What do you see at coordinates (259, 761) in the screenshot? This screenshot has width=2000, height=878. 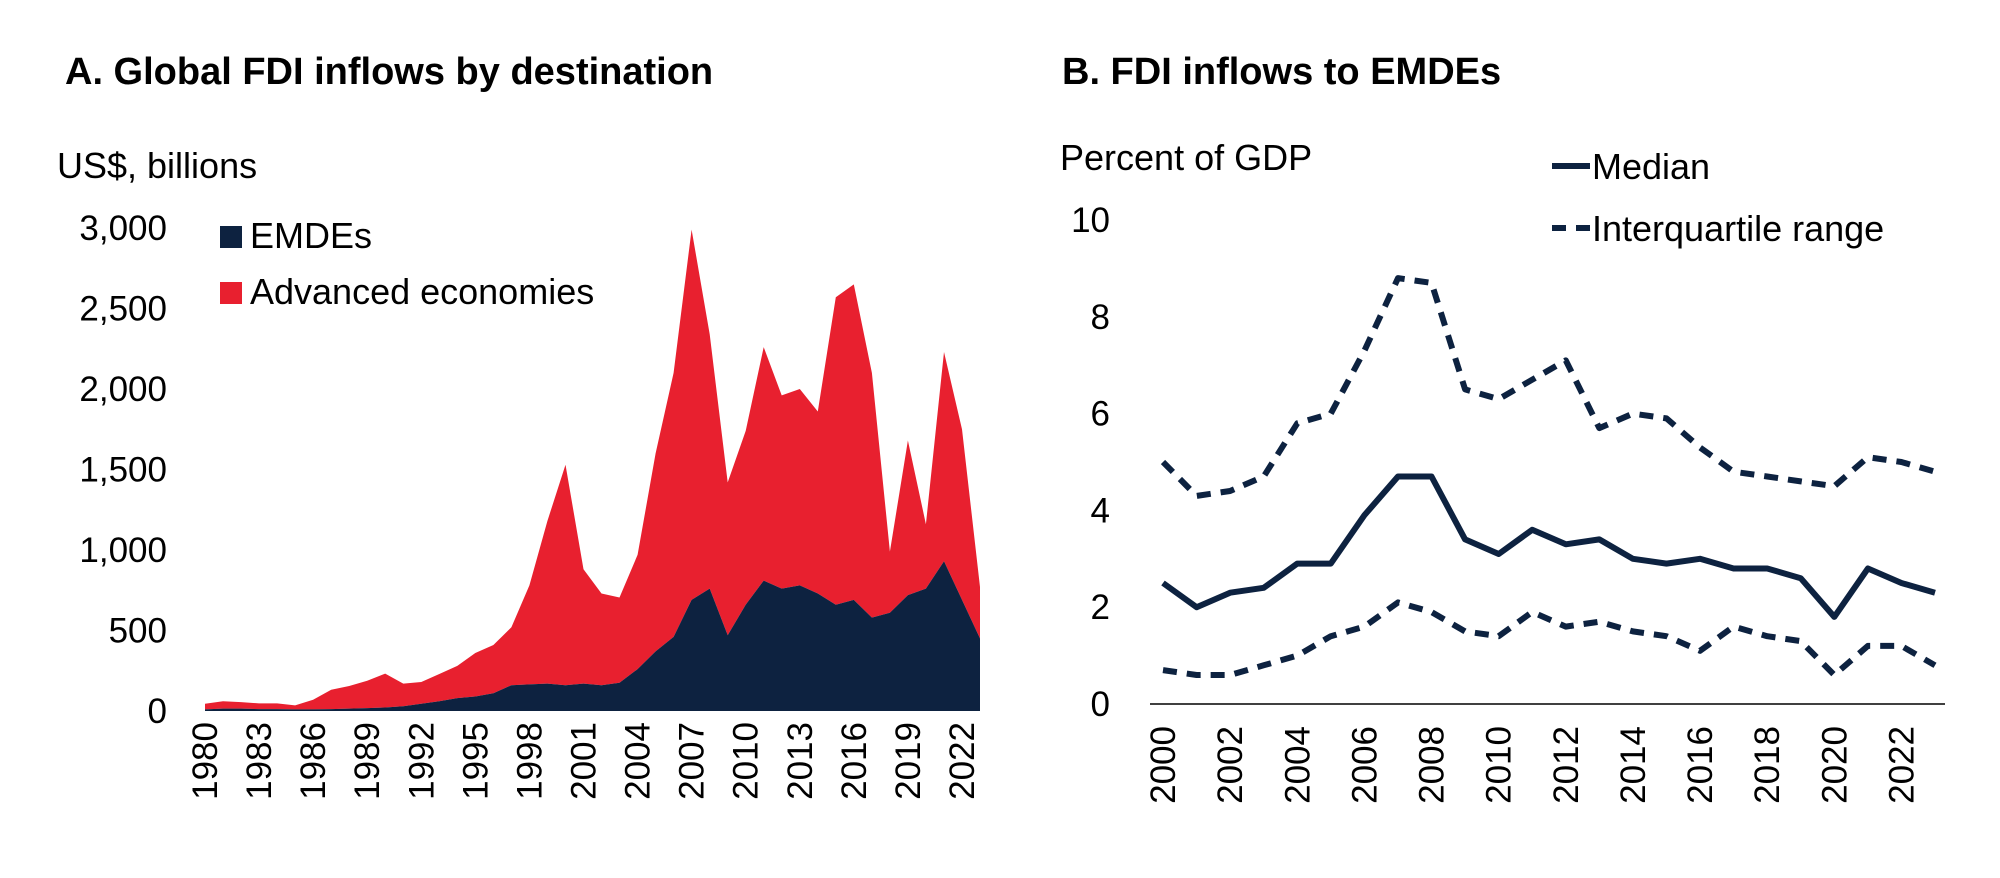 I see `x-tick-label: 1983` at bounding box center [259, 761].